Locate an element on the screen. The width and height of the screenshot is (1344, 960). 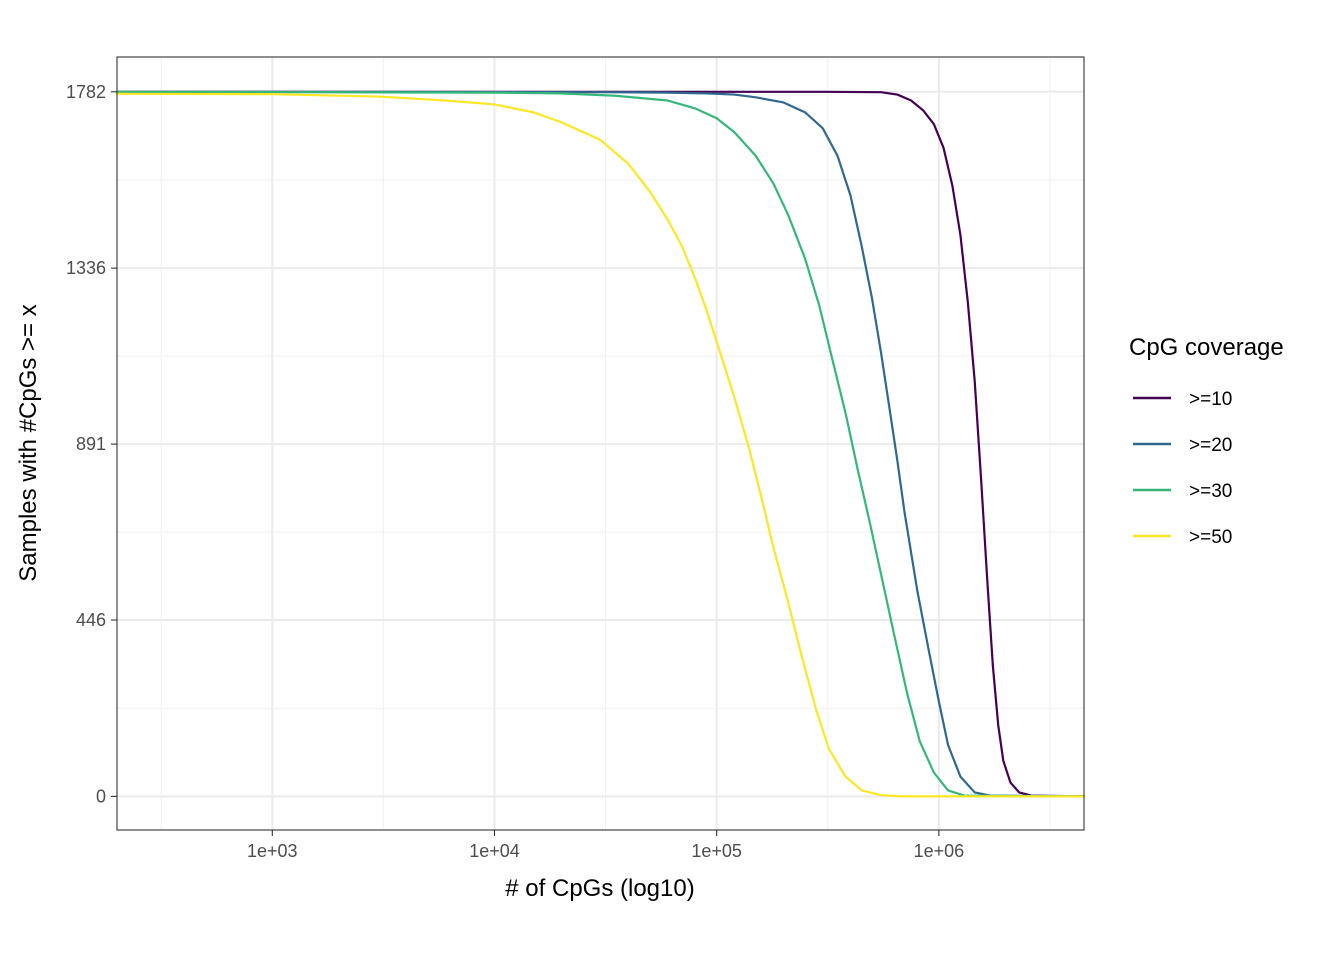
x-tick-label: 1e+05 is located at coordinates (716, 851).